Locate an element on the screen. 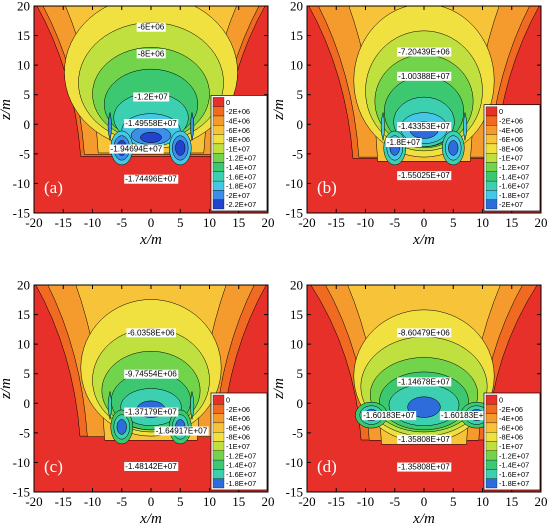 This screenshot has height=530, width=550. contour-label: -1.48142E+07 is located at coordinates (151, 466).